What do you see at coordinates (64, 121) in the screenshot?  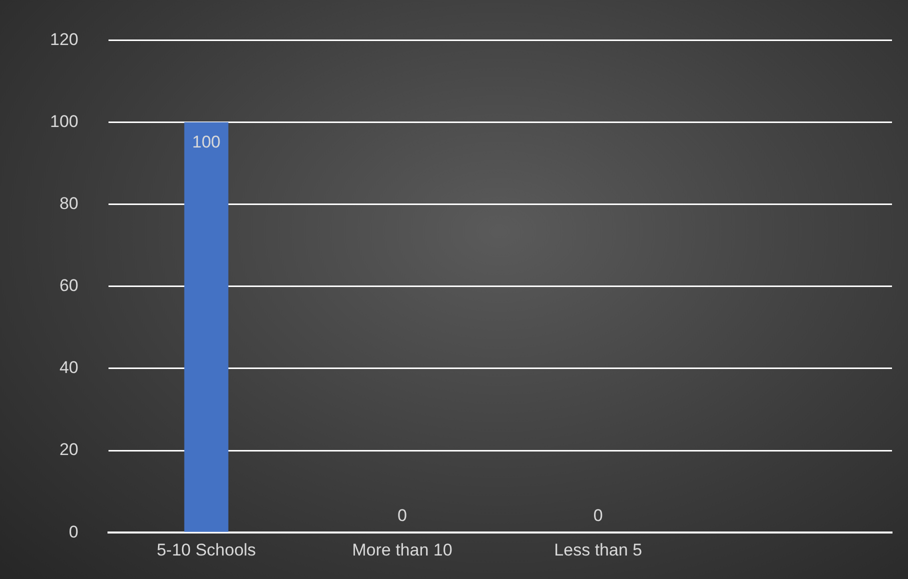 I see `y-tick-label: 100` at bounding box center [64, 121].